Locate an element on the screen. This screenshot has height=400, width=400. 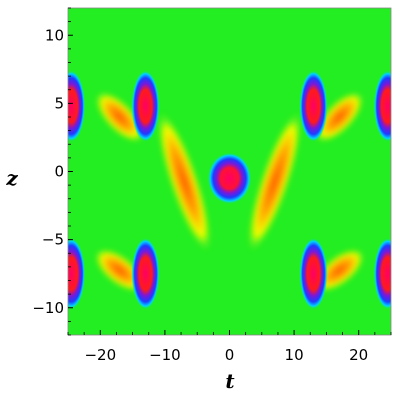
y-axis: −10 −5 0 5 10 is located at coordinates (52, 171).